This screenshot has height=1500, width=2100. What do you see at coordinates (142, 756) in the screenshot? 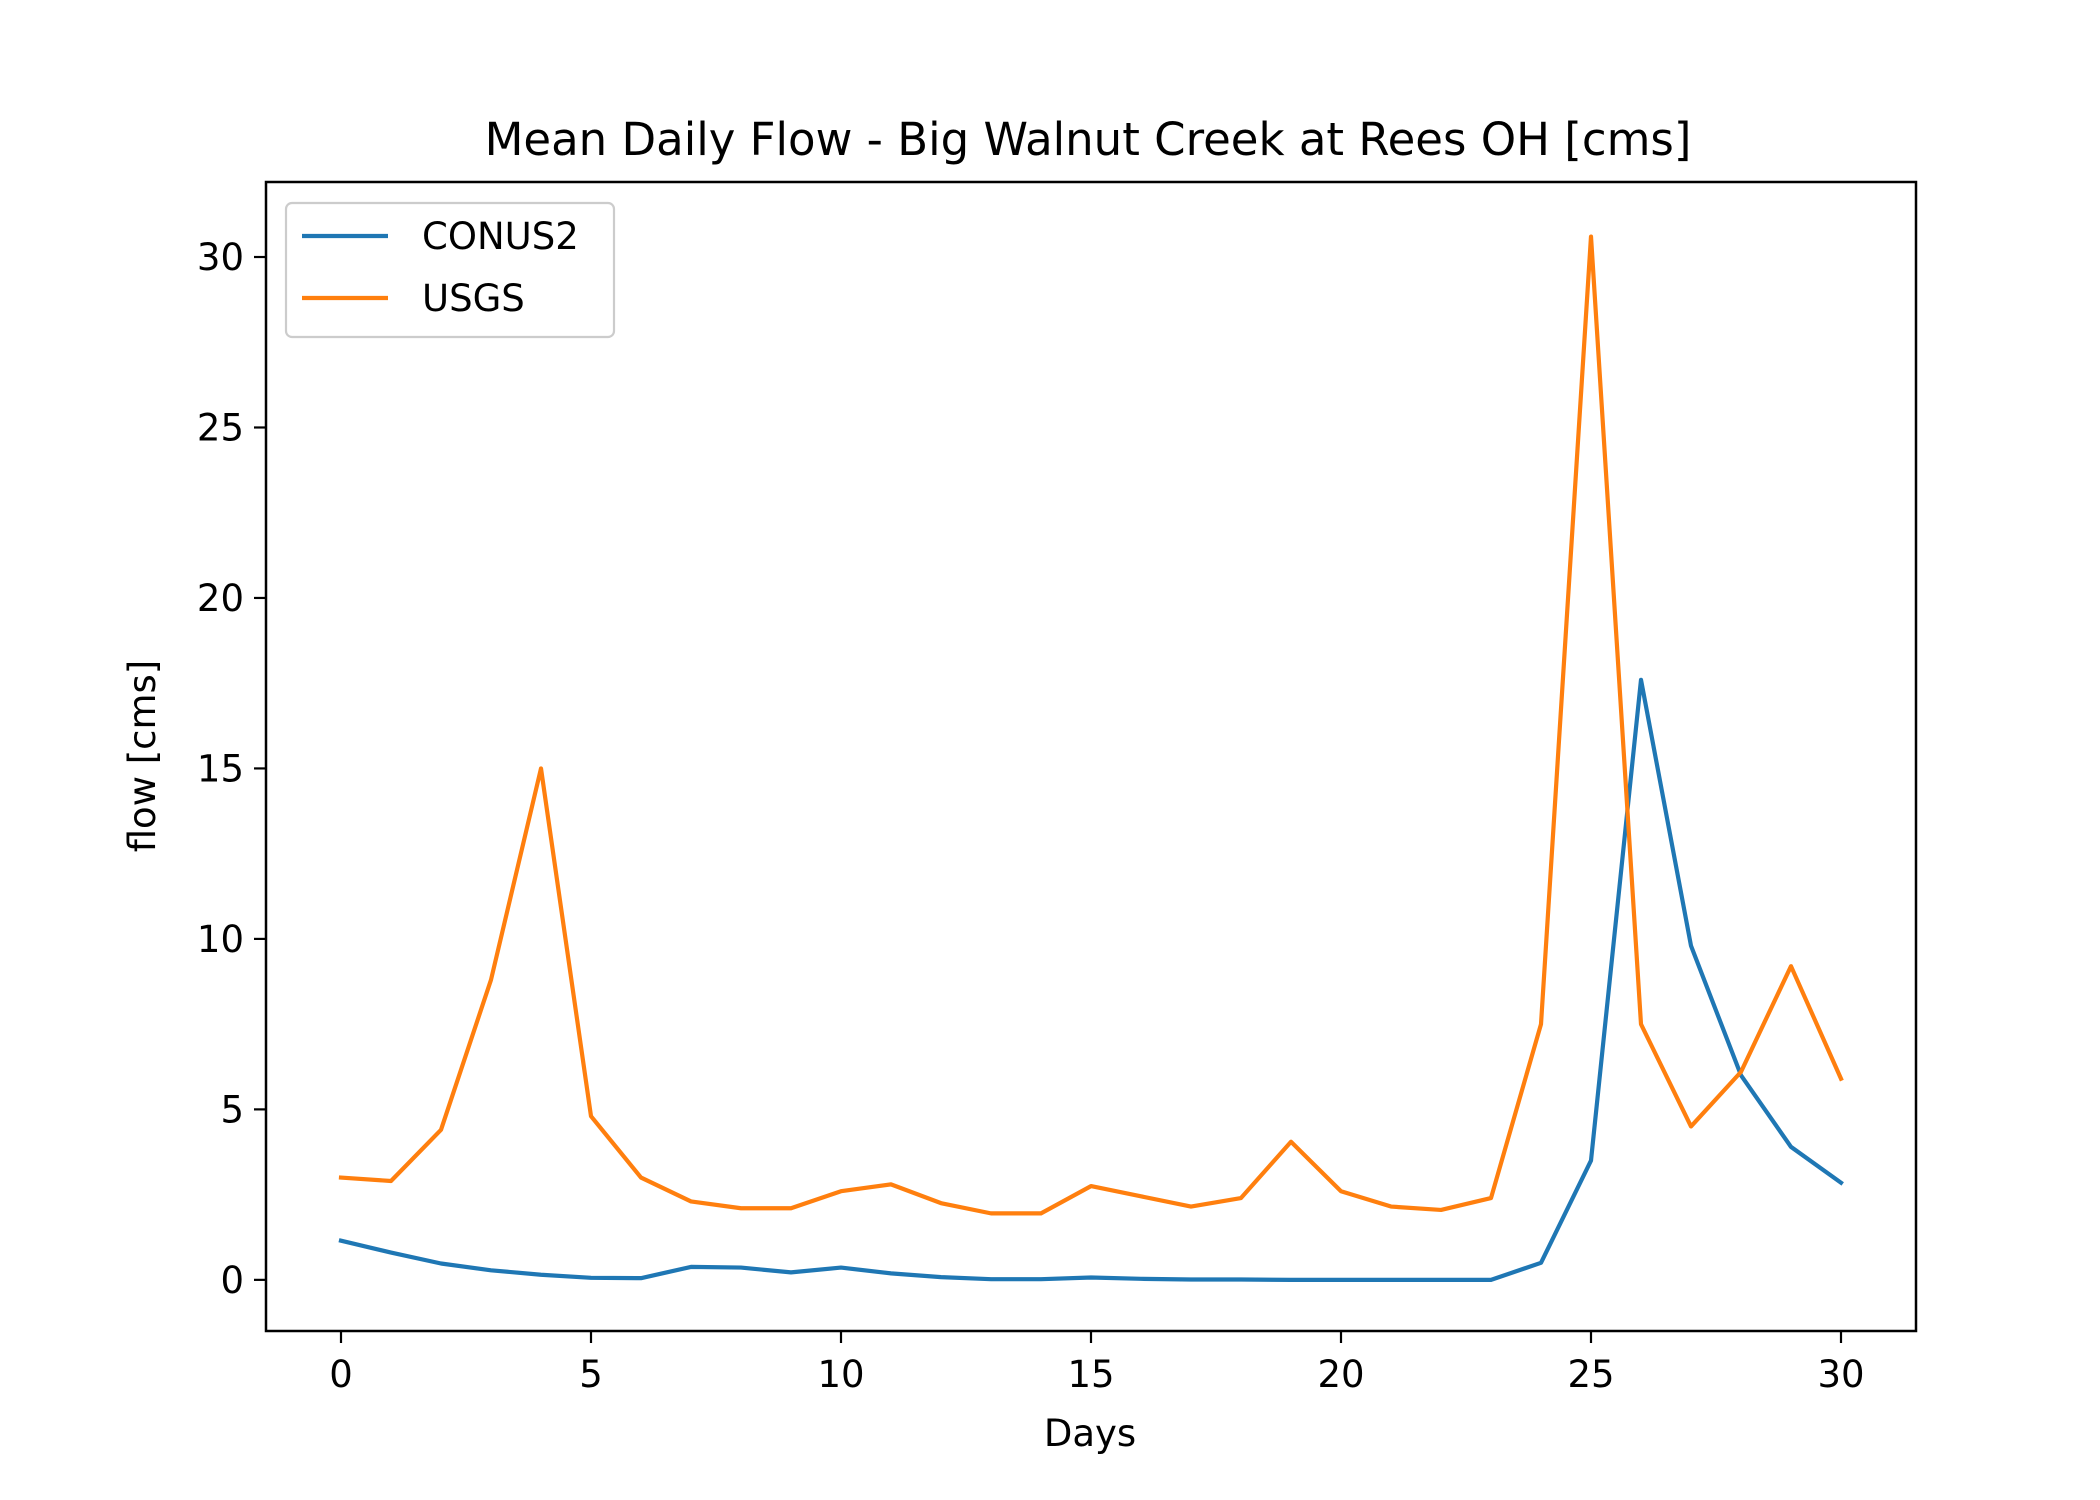
I see `y-axis-label: flow [cms]` at bounding box center [142, 756].